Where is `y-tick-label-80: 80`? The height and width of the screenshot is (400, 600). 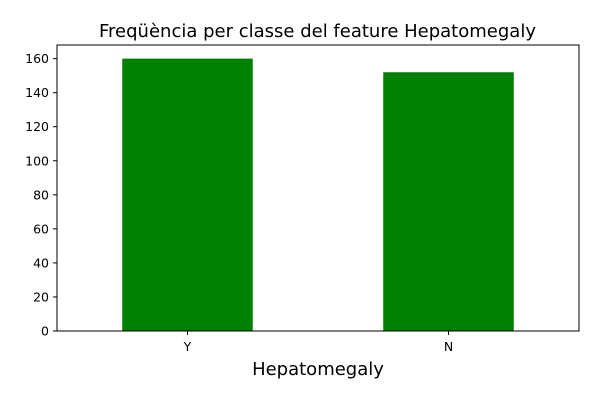
y-tick-label-80: 80 is located at coordinates (41, 194).